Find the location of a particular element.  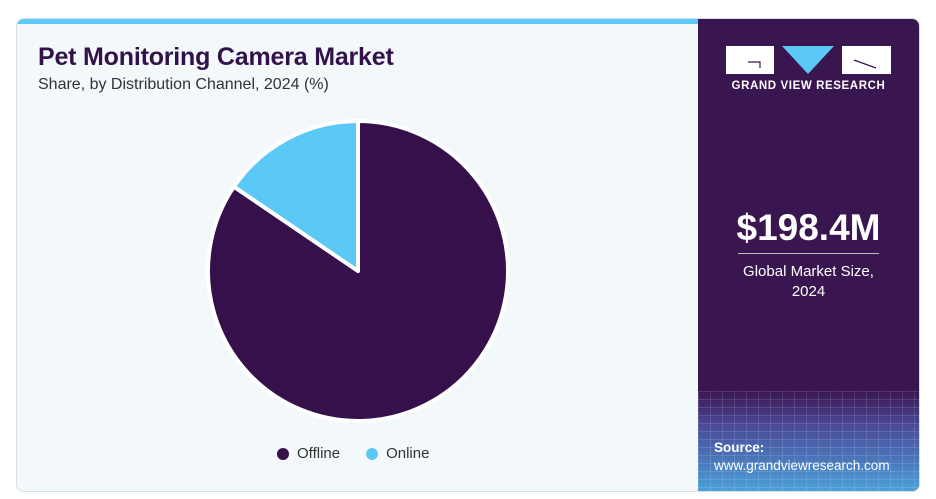

chart-title: Pet Monitoring Camera Market is located at coordinates (216, 57).